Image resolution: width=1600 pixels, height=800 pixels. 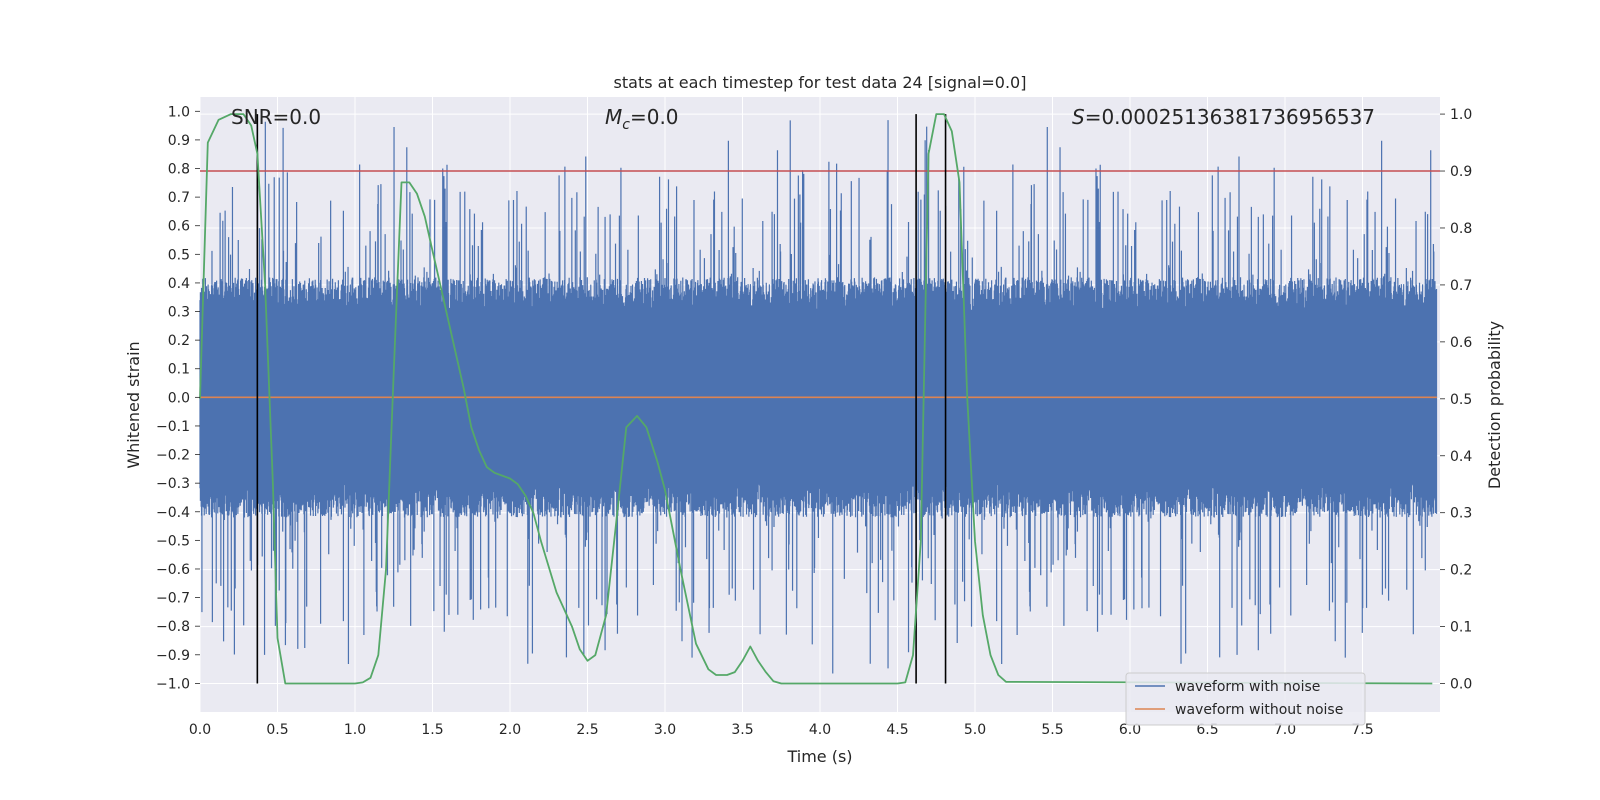 I want to click on score-annotation: S=0.00025136381736956537, so click(x=1223, y=117).